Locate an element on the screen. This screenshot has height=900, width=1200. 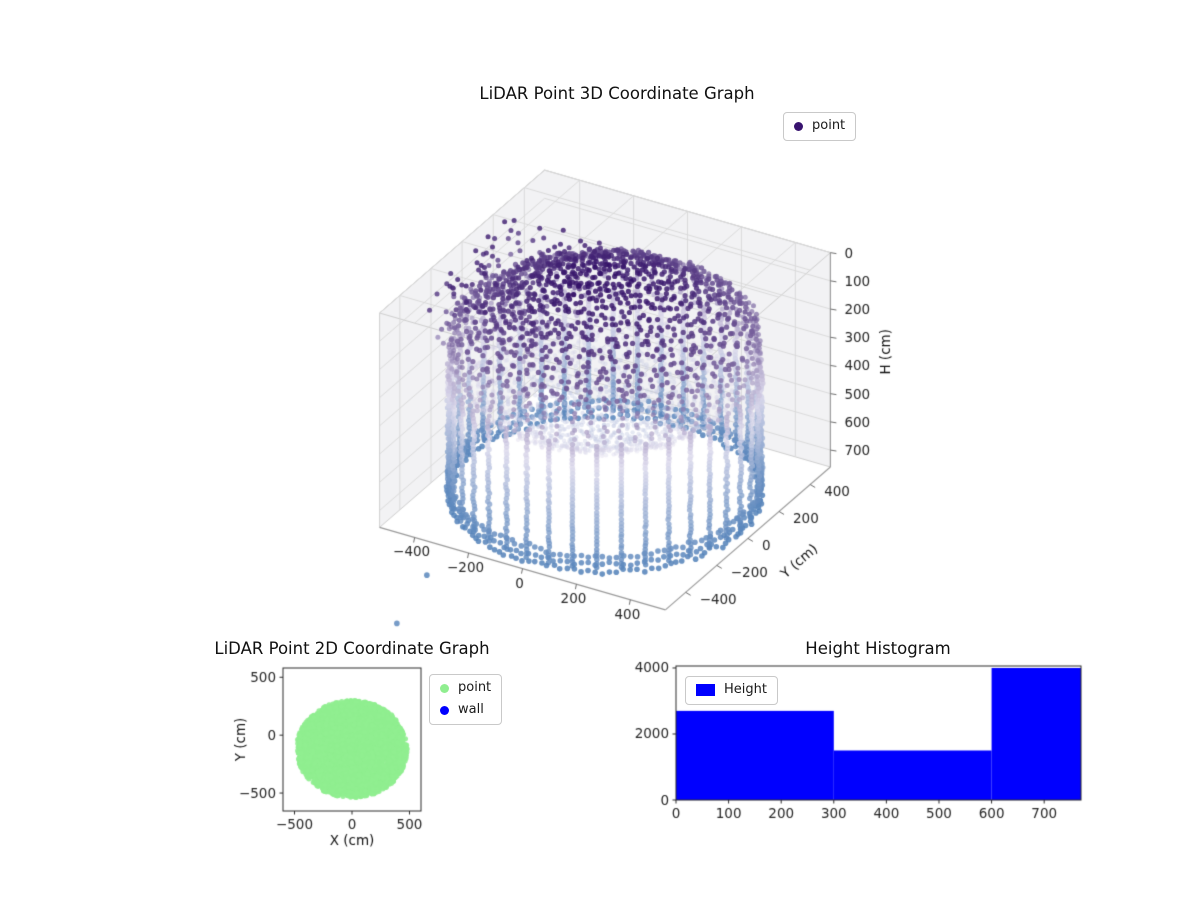
chart2d-title: LiDAR Point 2D Coordinate Graph is located at coordinates (352, 648).